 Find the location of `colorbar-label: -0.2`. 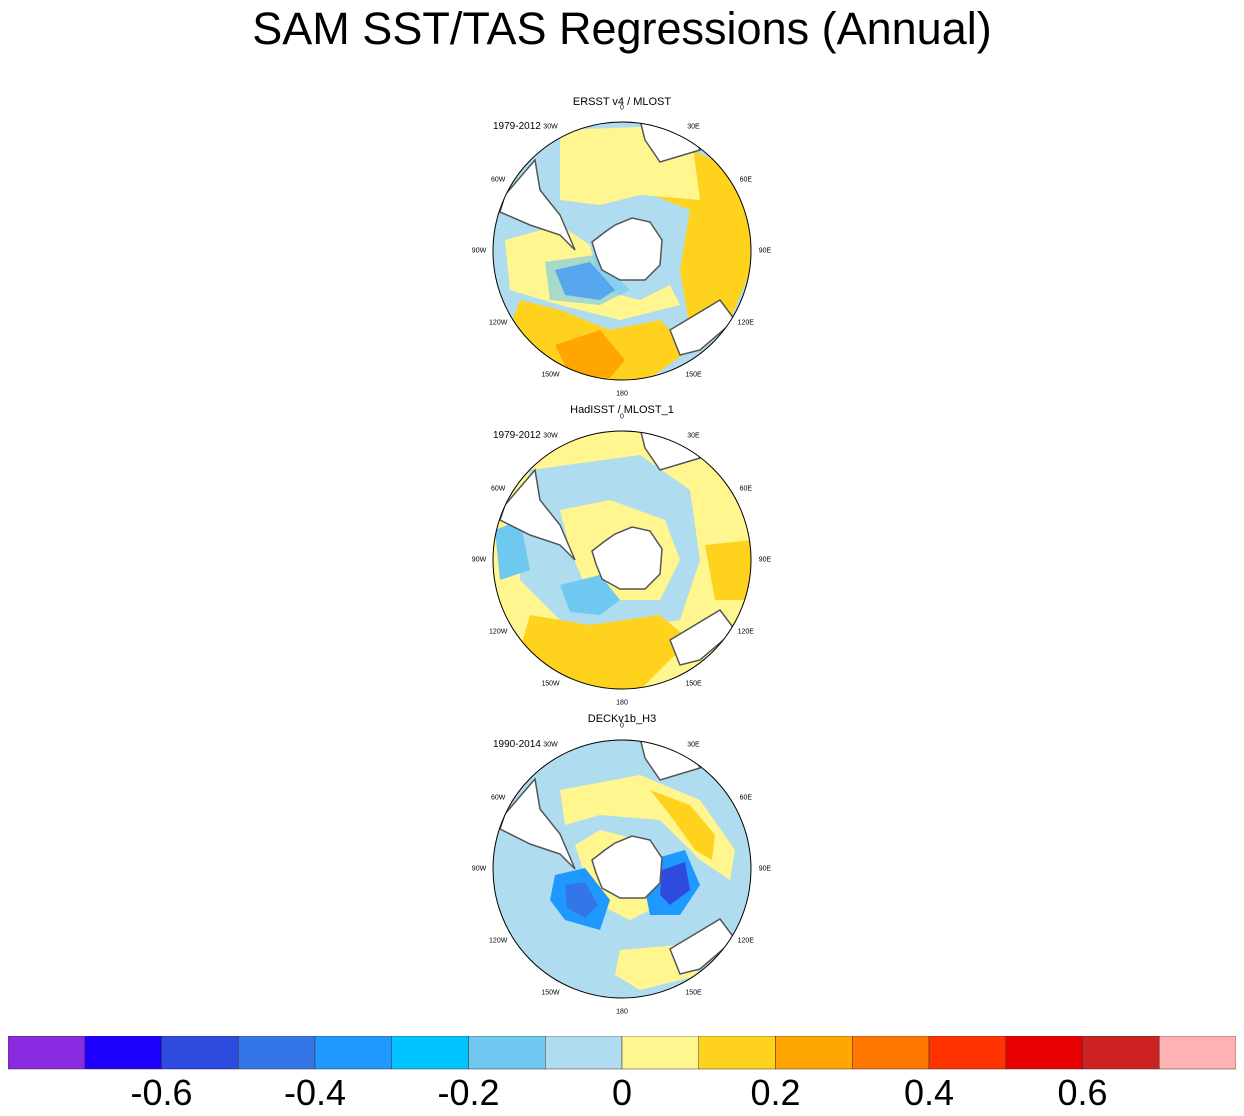

colorbar-label: -0.2 is located at coordinates (468, 1092).